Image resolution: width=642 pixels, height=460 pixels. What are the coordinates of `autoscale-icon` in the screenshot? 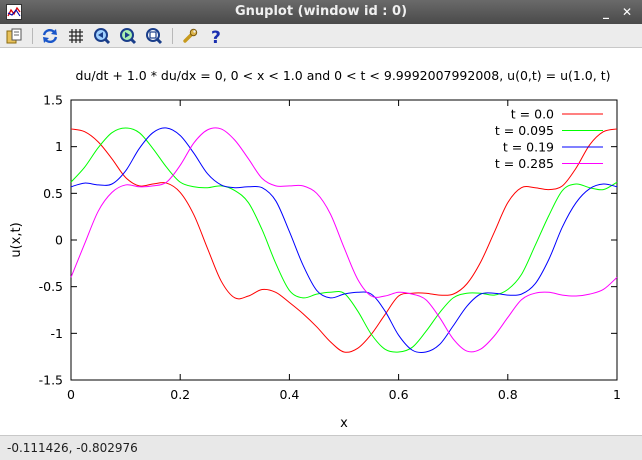 It's located at (154, 36).